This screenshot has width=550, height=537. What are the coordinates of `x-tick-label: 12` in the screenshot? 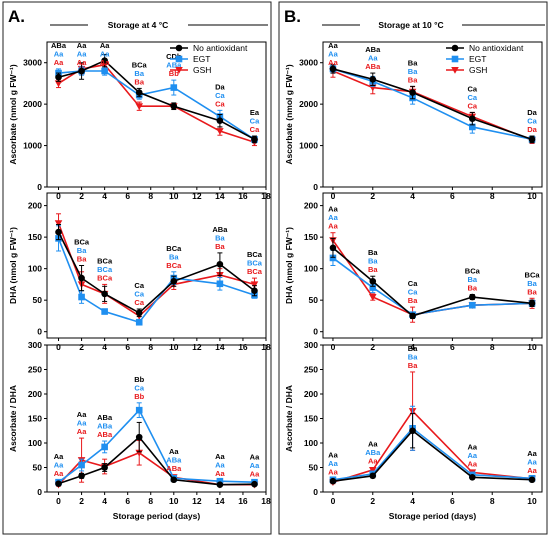 It's located at (197, 196).